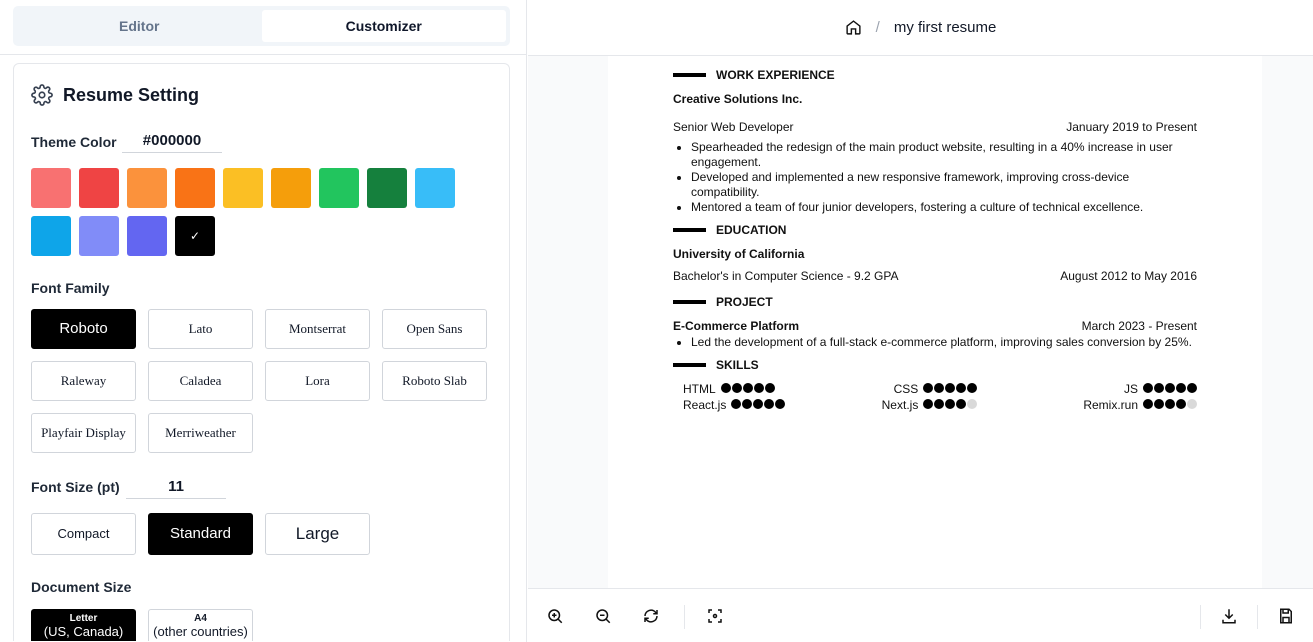  What do you see at coordinates (200, 631) in the screenshot?
I see `document-size-subtitle: (other countries)` at bounding box center [200, 631].